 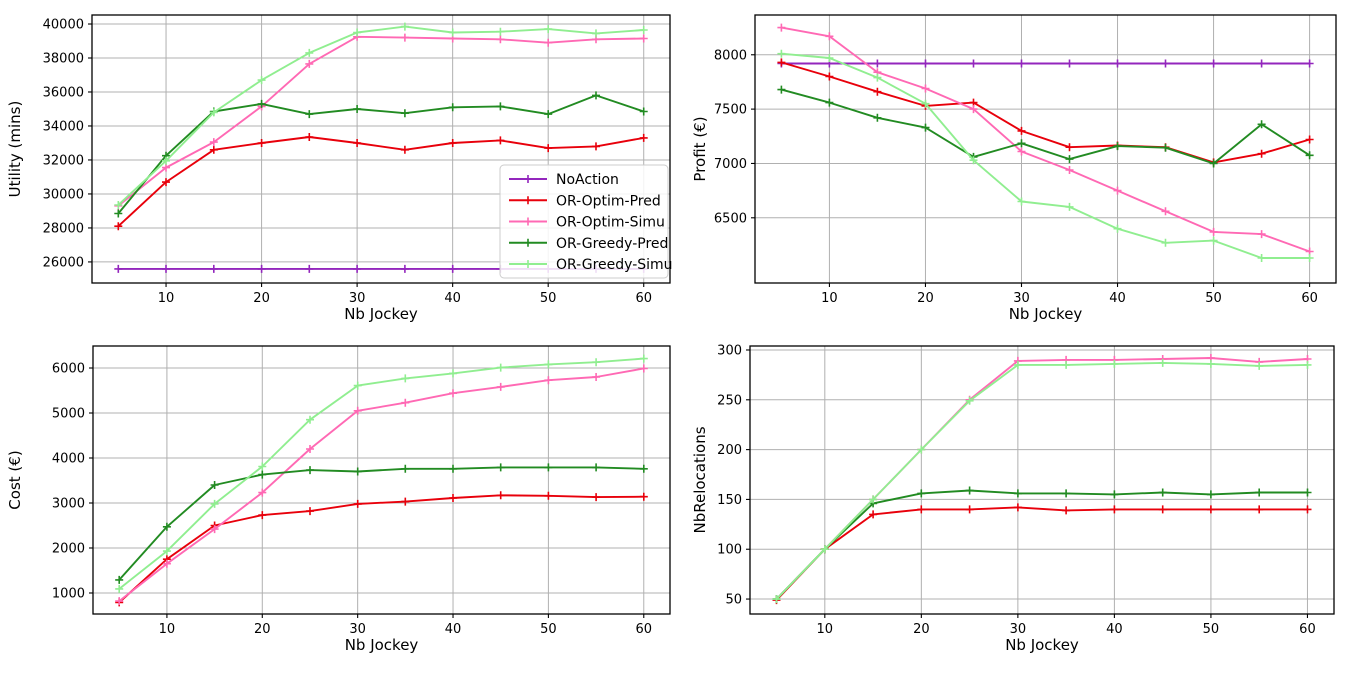 I want to click on y-axis-label: Utility (mins), so click(x=15, y=149).